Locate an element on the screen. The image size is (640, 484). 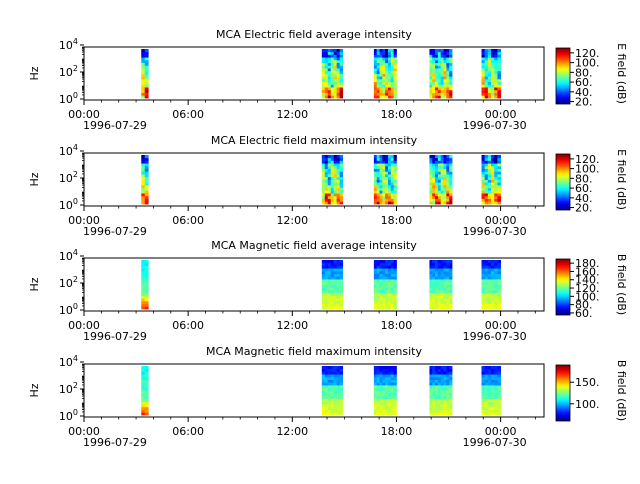
x-start-date: 1996-07-29 is located at coordinates (115, 125).